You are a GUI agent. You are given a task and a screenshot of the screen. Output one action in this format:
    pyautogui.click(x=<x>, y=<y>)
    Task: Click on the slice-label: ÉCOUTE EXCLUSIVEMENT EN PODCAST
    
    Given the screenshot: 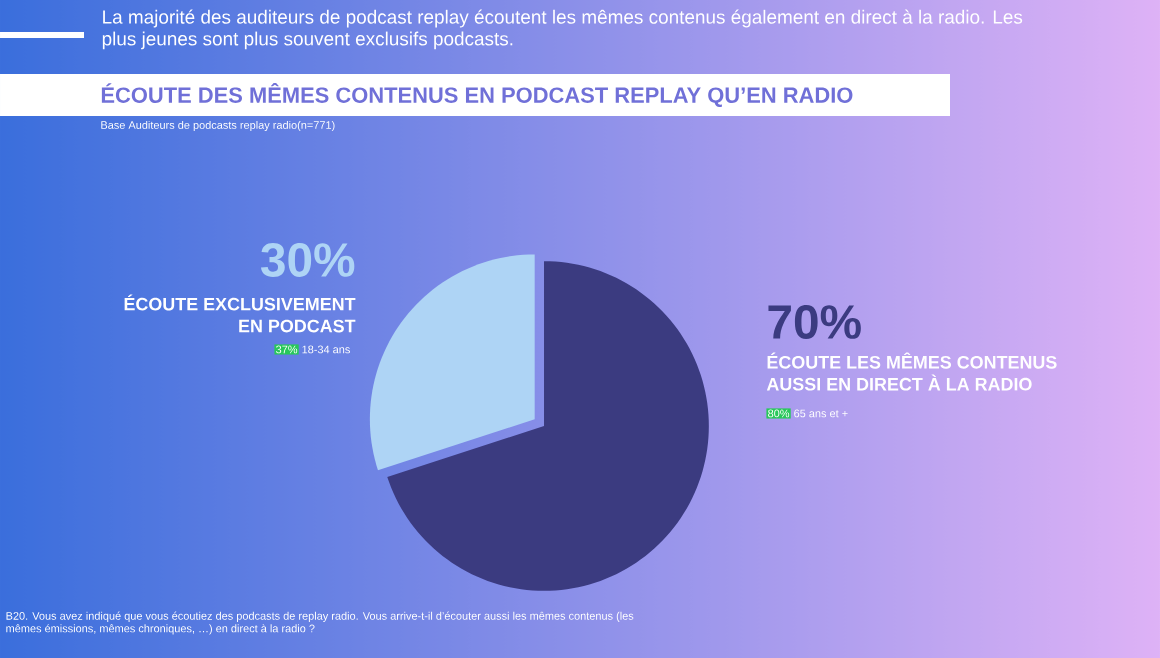 What is the action you would take?
    pyautogui.click(x=240, y=313)
    